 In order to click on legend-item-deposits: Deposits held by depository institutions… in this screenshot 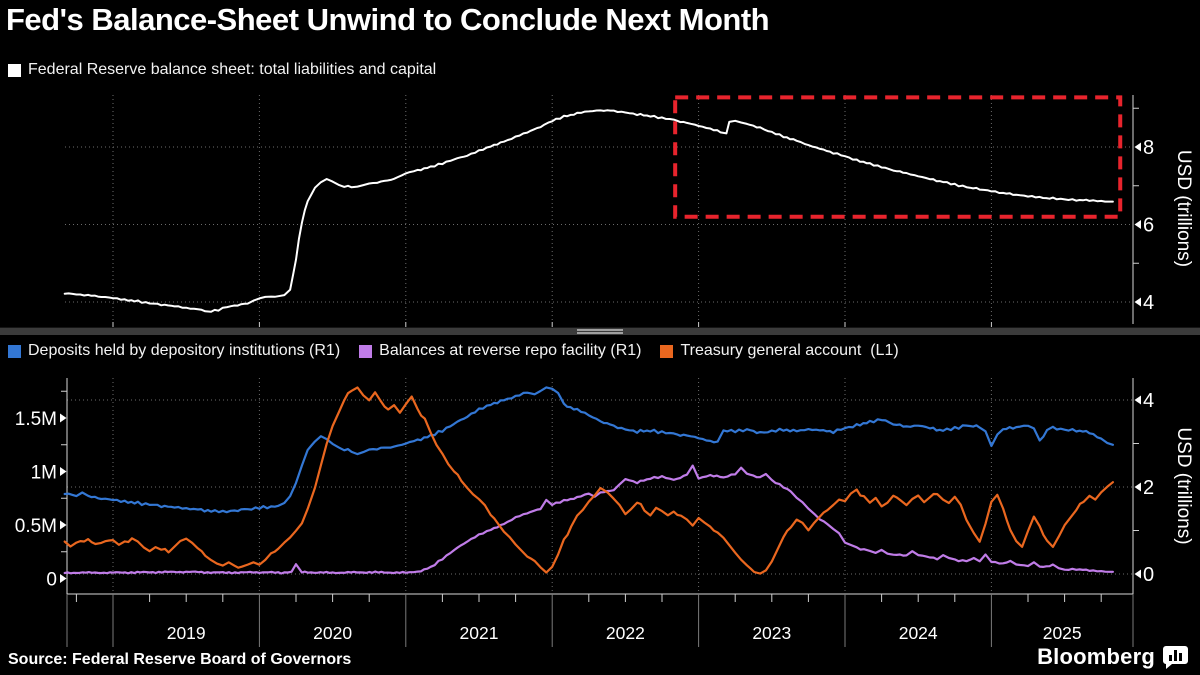, I will do `click(174, 351)`.